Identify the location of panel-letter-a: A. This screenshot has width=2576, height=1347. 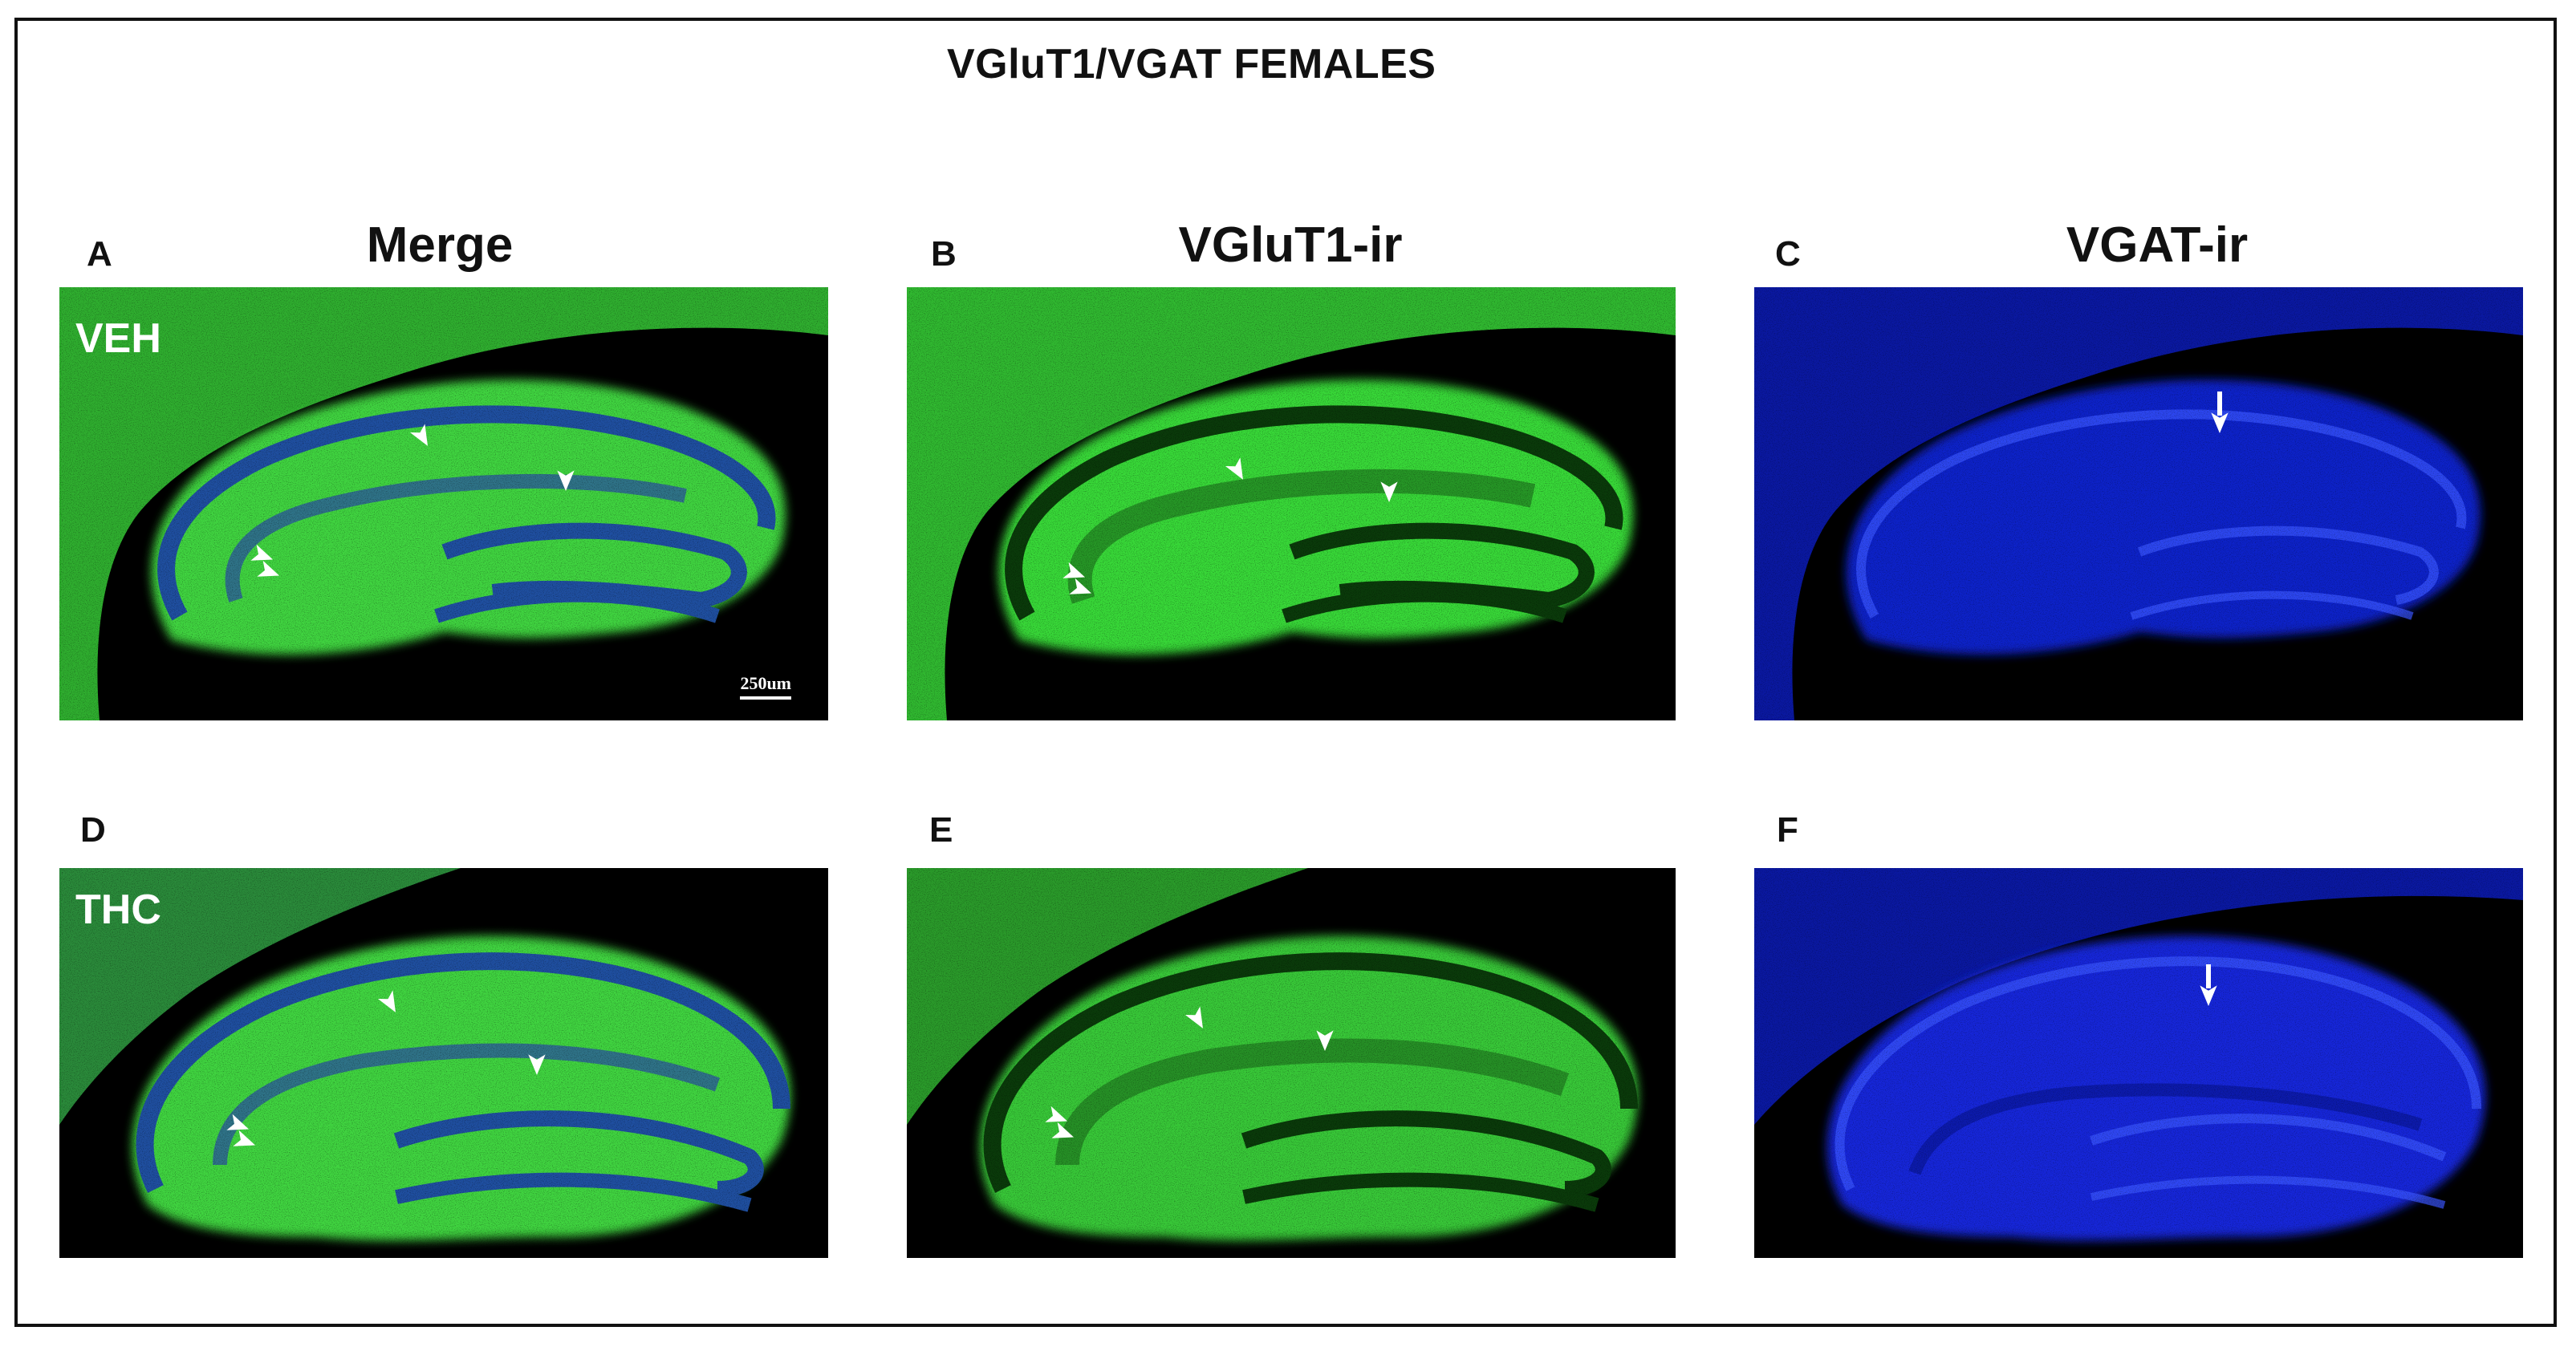
(99, 254).